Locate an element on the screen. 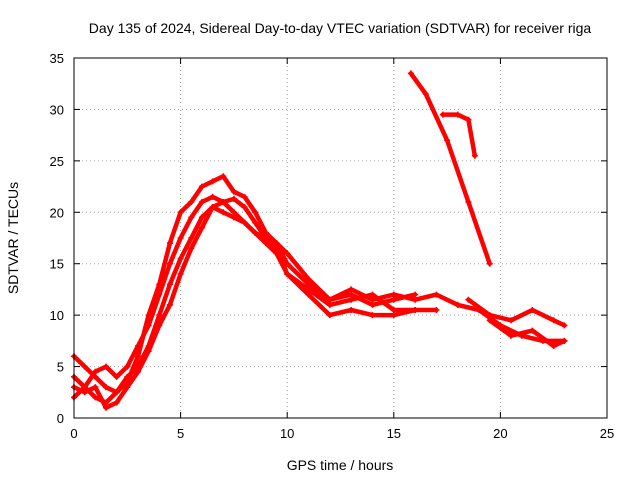 The width and height of the screenshot is (640, 480). x-tick-label: 10 is located at coordinates (287, 433).